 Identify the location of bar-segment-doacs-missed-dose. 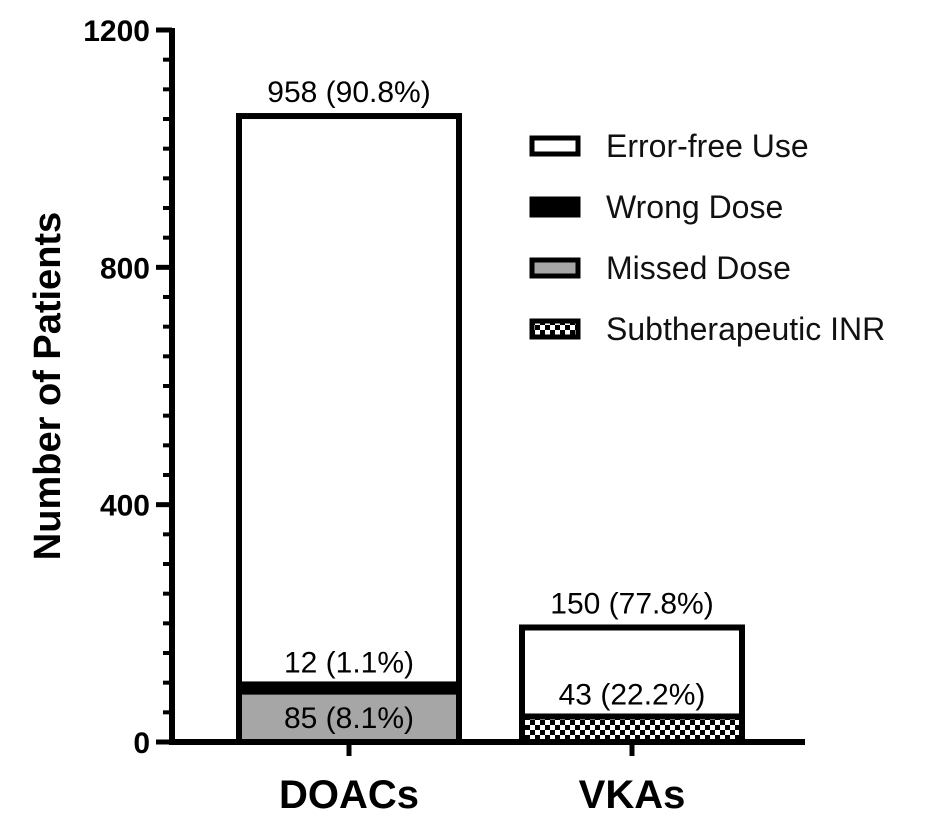
(349, 716).